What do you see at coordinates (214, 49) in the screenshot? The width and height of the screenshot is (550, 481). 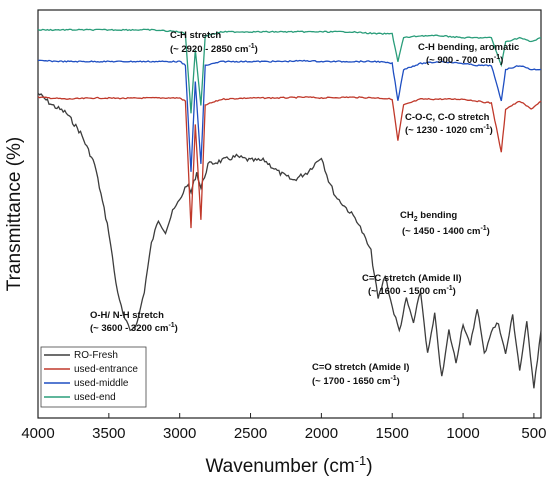 I see `annotation-ch-stretch-line2: (~ 2920 - 2850 cm-1)` at bounding box center [214, 49].